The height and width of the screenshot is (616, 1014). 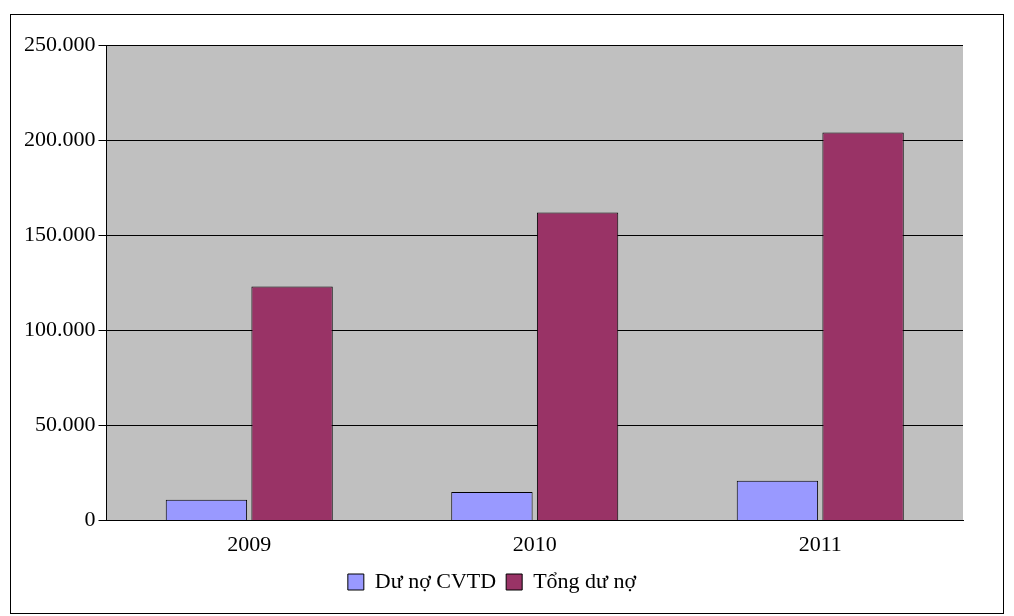 I want to click on y-tick-label: 150.000, so click(x=60, y=234).